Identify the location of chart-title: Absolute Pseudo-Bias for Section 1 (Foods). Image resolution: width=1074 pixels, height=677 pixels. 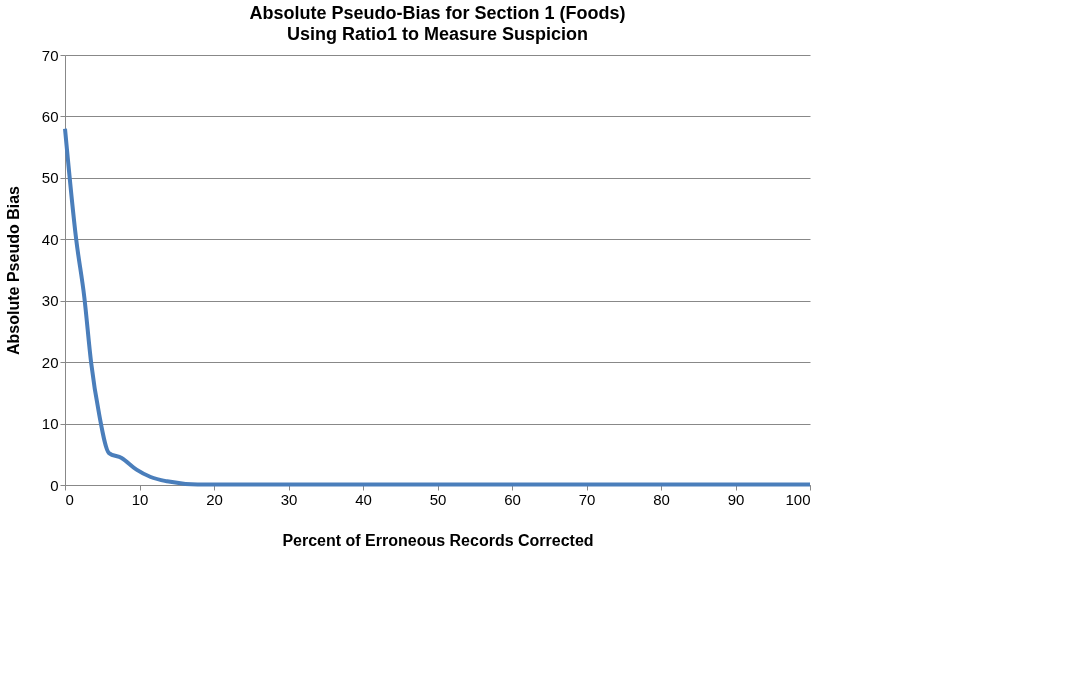
(437, 13).